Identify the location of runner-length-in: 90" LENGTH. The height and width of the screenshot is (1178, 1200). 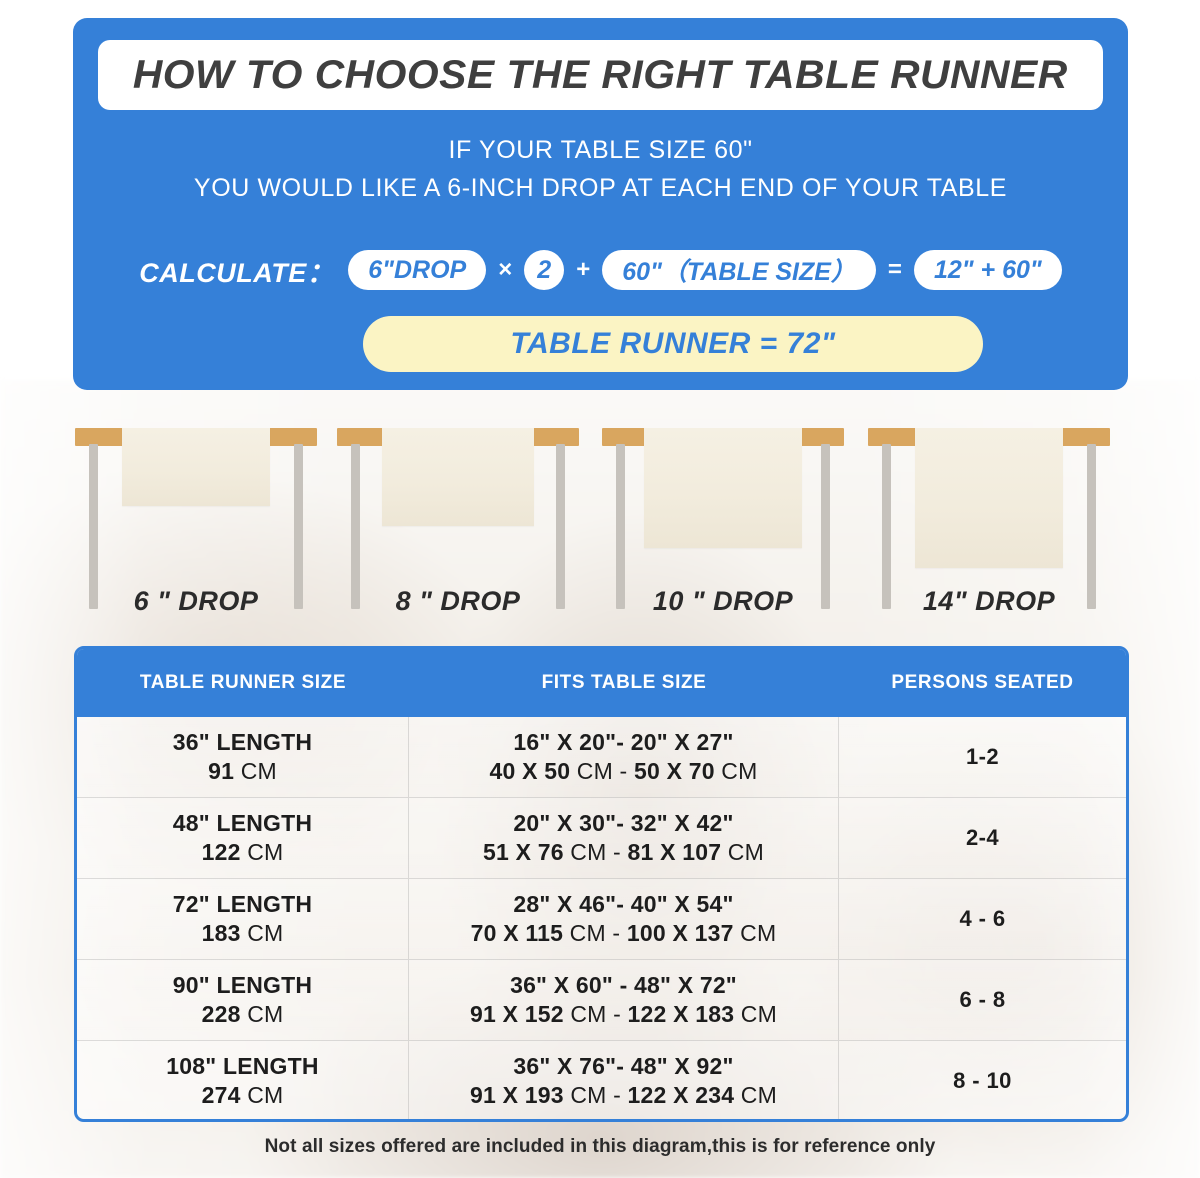
(242, 985).